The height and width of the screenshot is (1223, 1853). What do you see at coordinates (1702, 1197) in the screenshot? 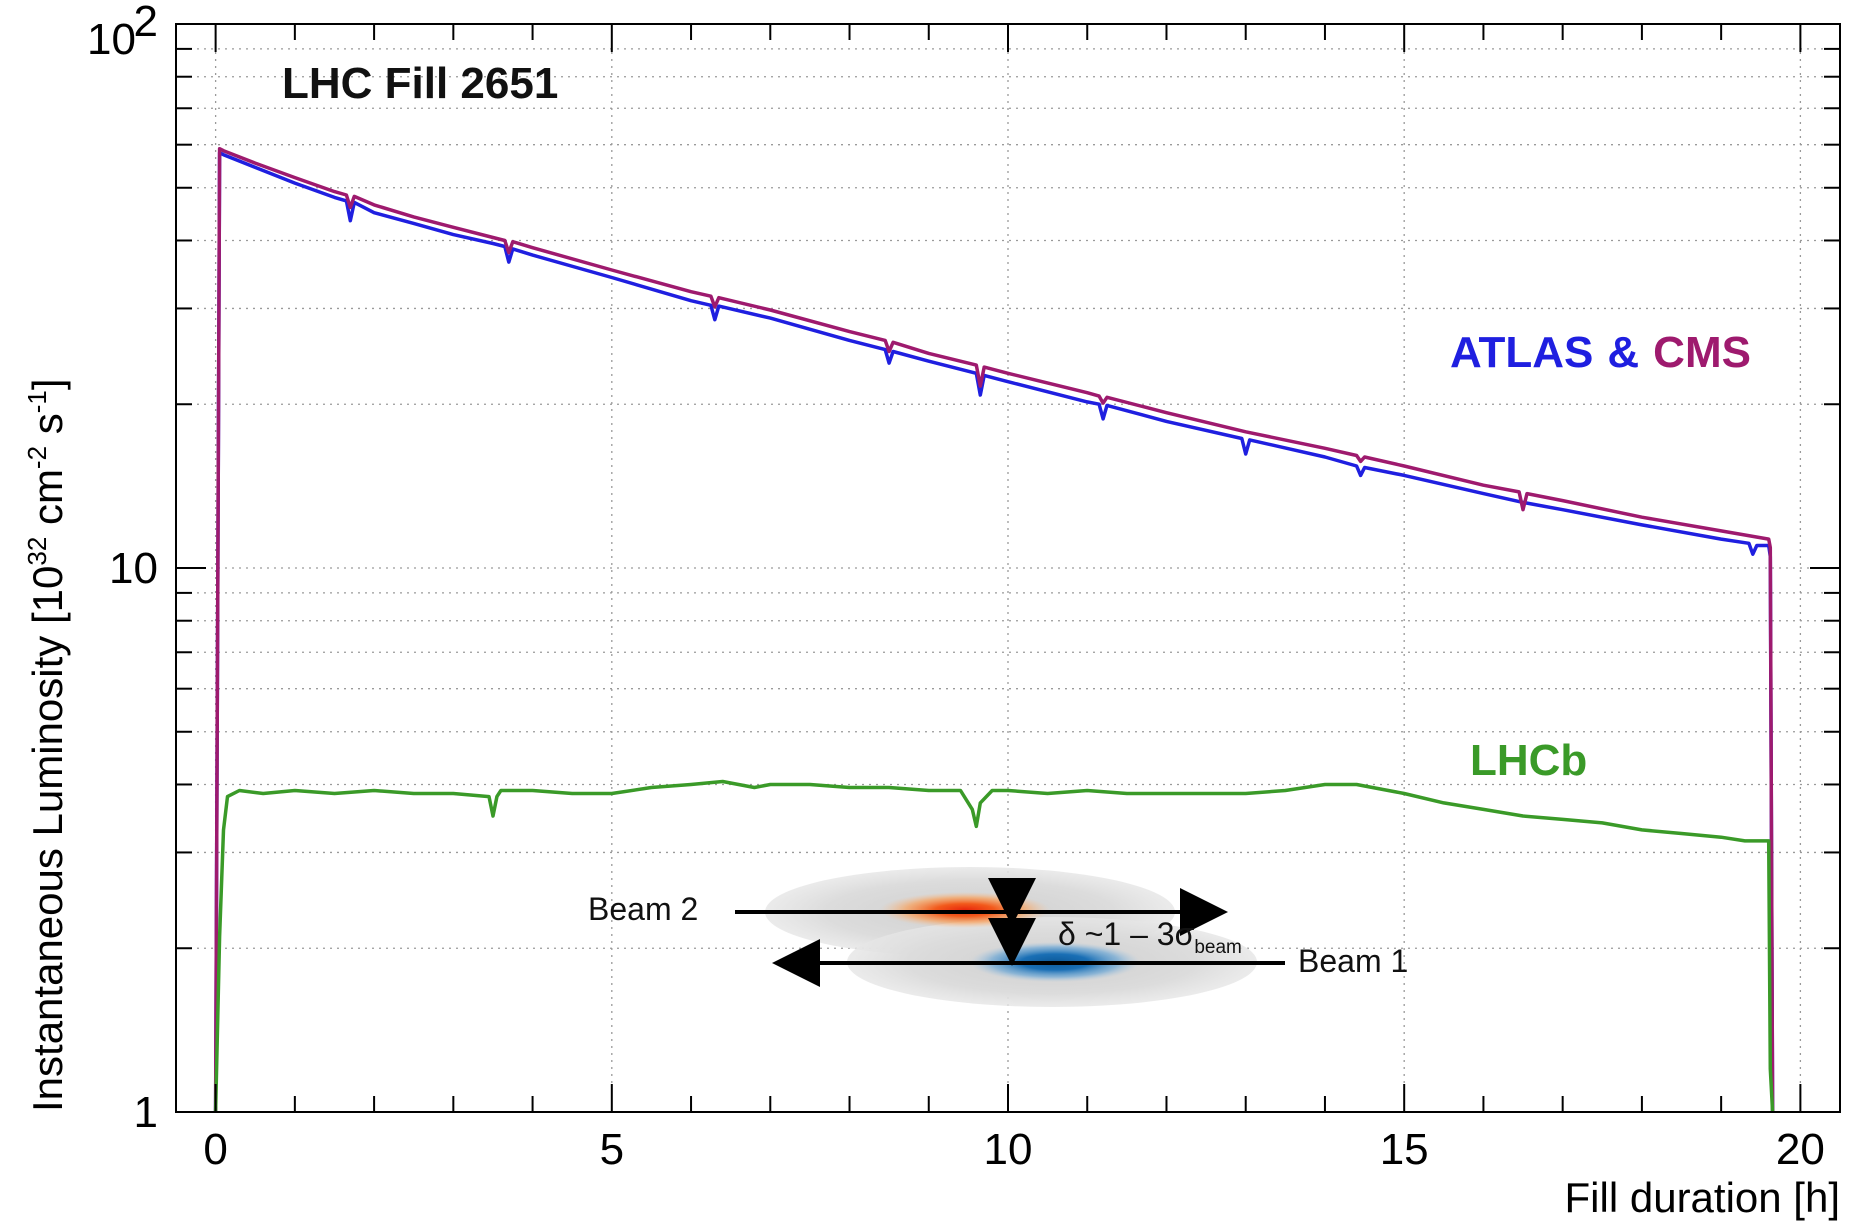
I see `x-axis-title: Fill duration [h]` at bounding box center [1702, 1197].